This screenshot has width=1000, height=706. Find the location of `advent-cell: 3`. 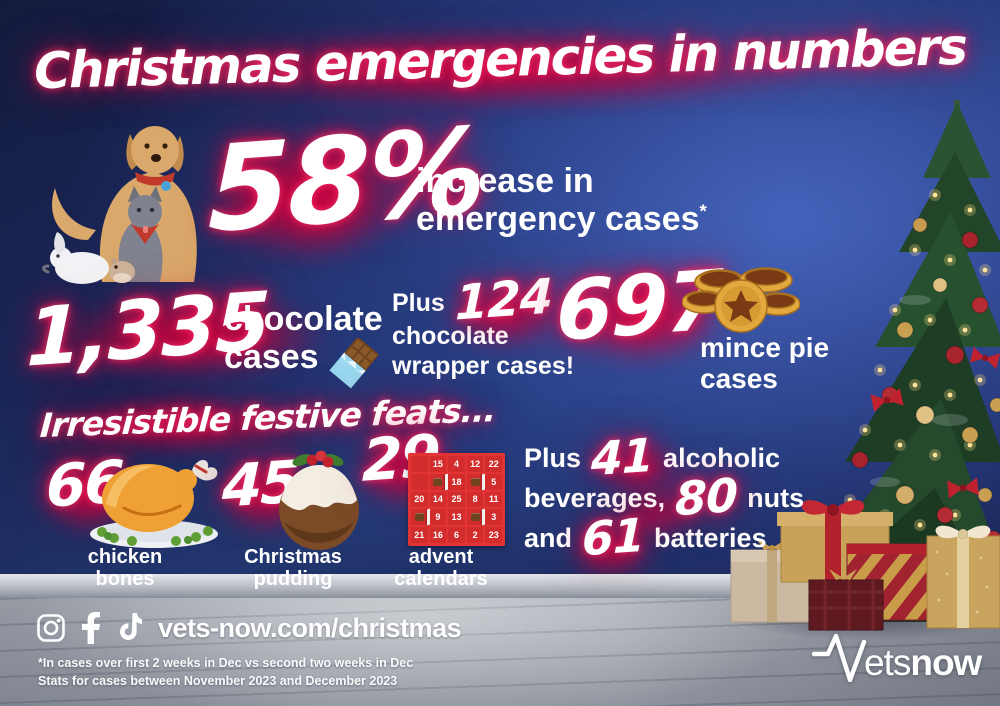

advent-cell: 3 is located at coordinates (493, 517).